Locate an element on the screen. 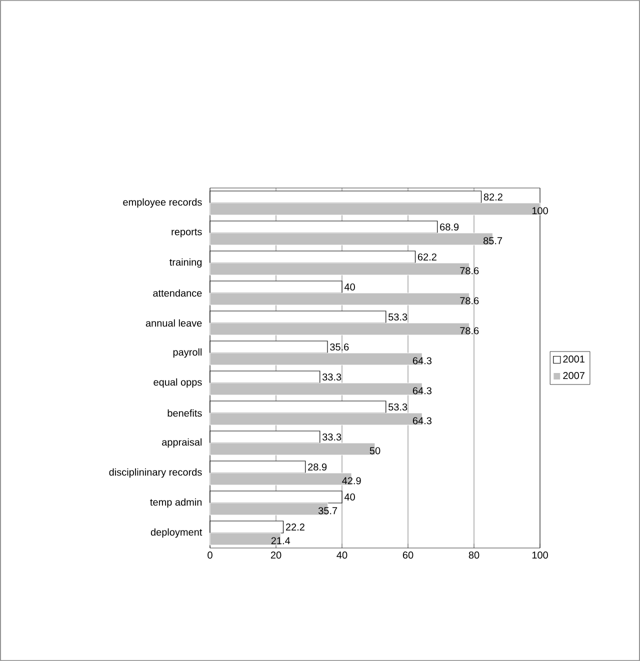 This screenshot has width=640, height=661. y-tick-label: annual leave is located at coordinates (174, 323).